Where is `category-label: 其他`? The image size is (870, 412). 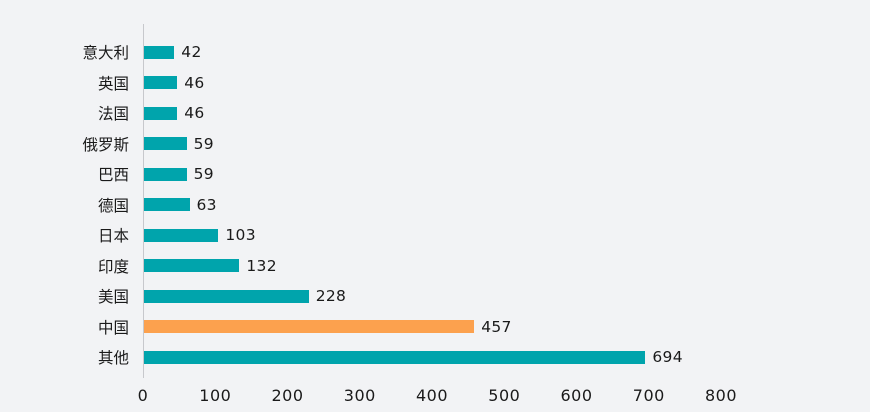
category-label: 其他 is located at coordinates (113, 358).